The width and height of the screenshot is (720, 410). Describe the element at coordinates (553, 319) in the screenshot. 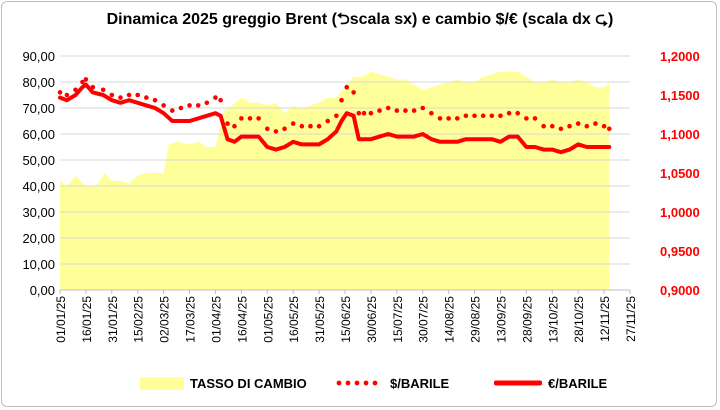

I see `x-tick-label: 13/10/25` at that location.